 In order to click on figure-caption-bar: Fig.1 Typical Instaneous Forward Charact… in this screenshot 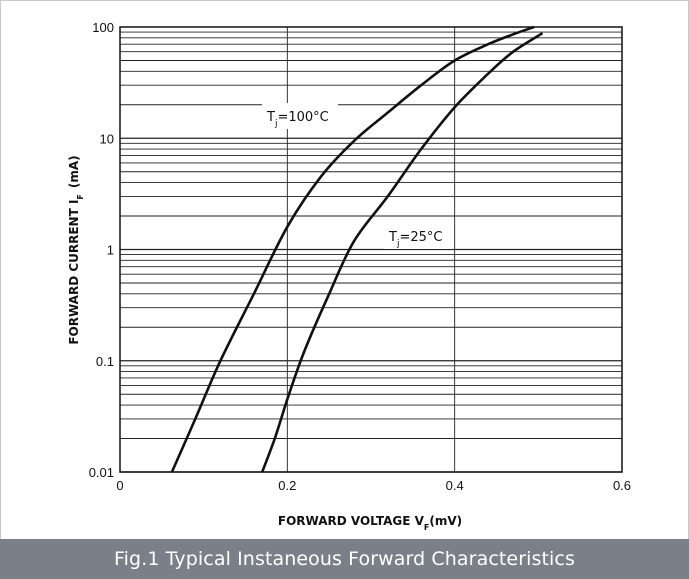, I will do `click(344, 559)`.